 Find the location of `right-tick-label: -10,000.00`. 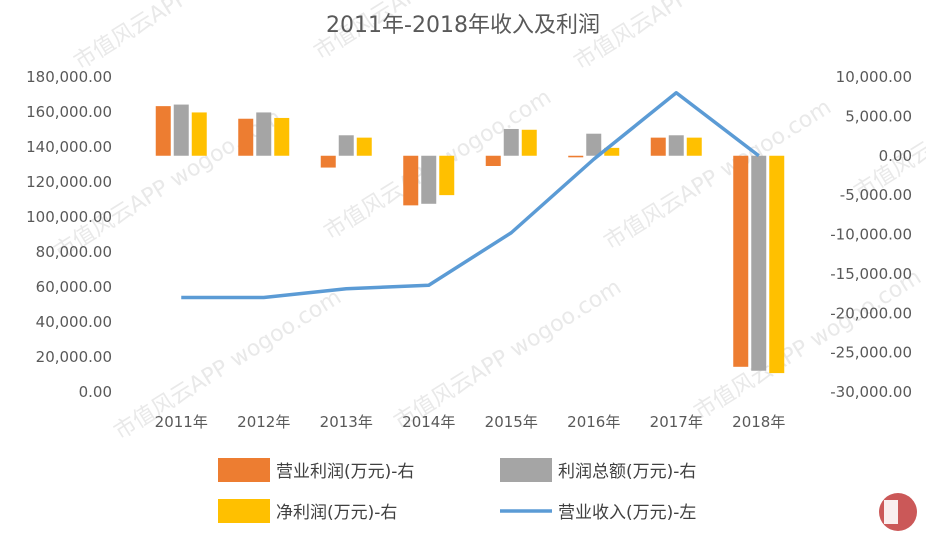

right-tick-label: -10,000.00 is located at coordinates (871, 235).